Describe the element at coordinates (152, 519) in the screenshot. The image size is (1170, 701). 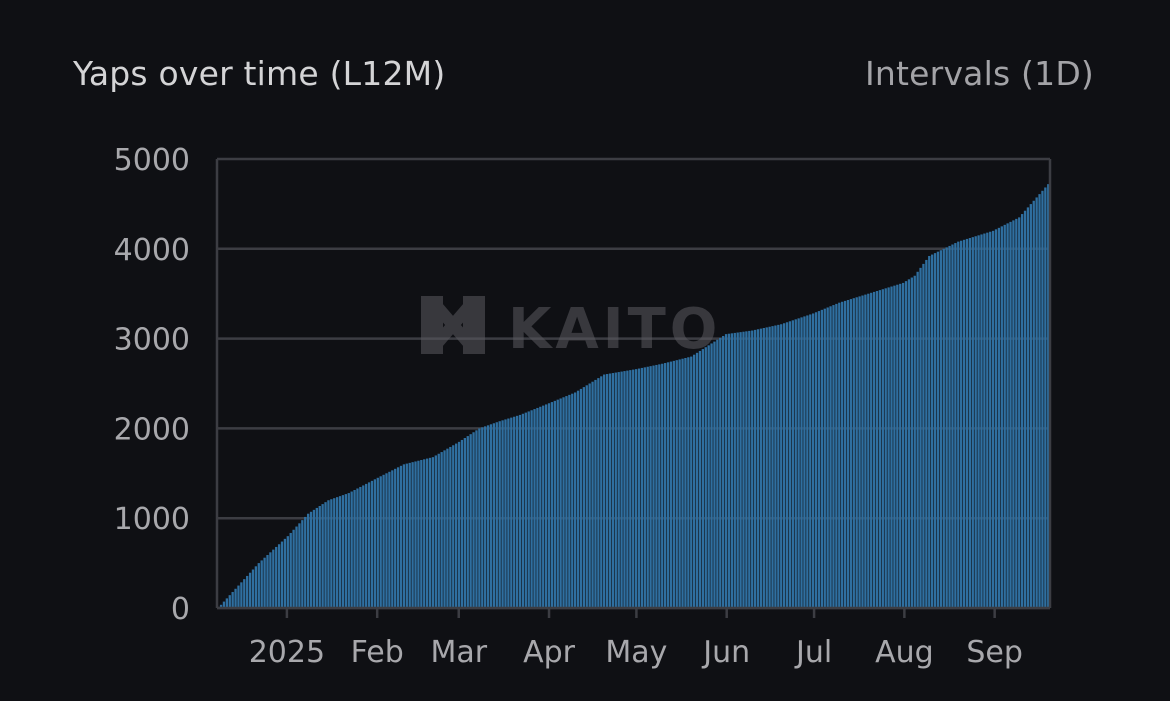
I see `y-tick-label: 1000` at that location.